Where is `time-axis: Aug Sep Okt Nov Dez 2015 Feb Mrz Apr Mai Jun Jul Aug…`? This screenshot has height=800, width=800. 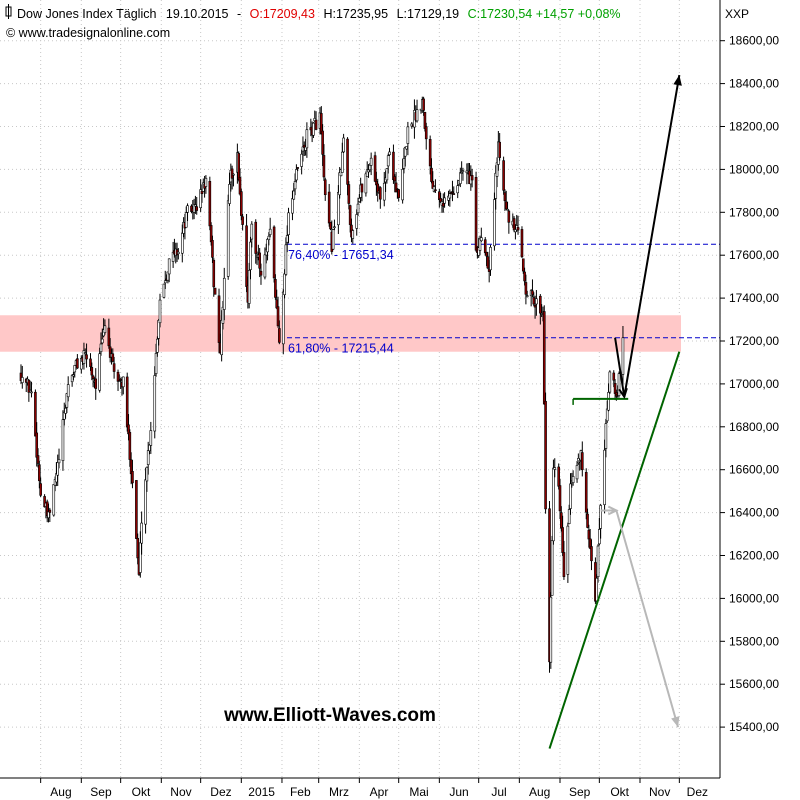
time-axis: Aug Sep Okt Nov Dez 2015 Feb Mrz Apr Mai Jun Jul Aug… is located at coordinates (374, 788).